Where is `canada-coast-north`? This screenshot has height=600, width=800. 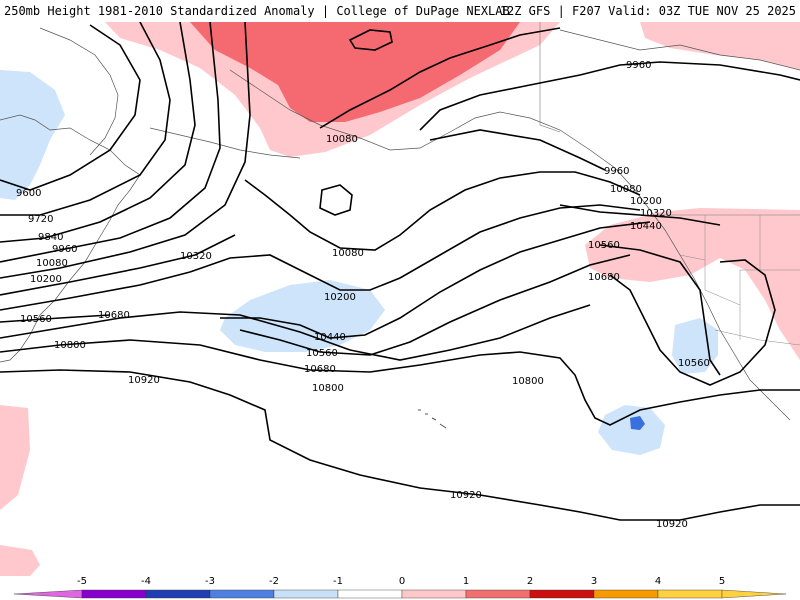 canada-coast-north is located at coordinates (679, 50).